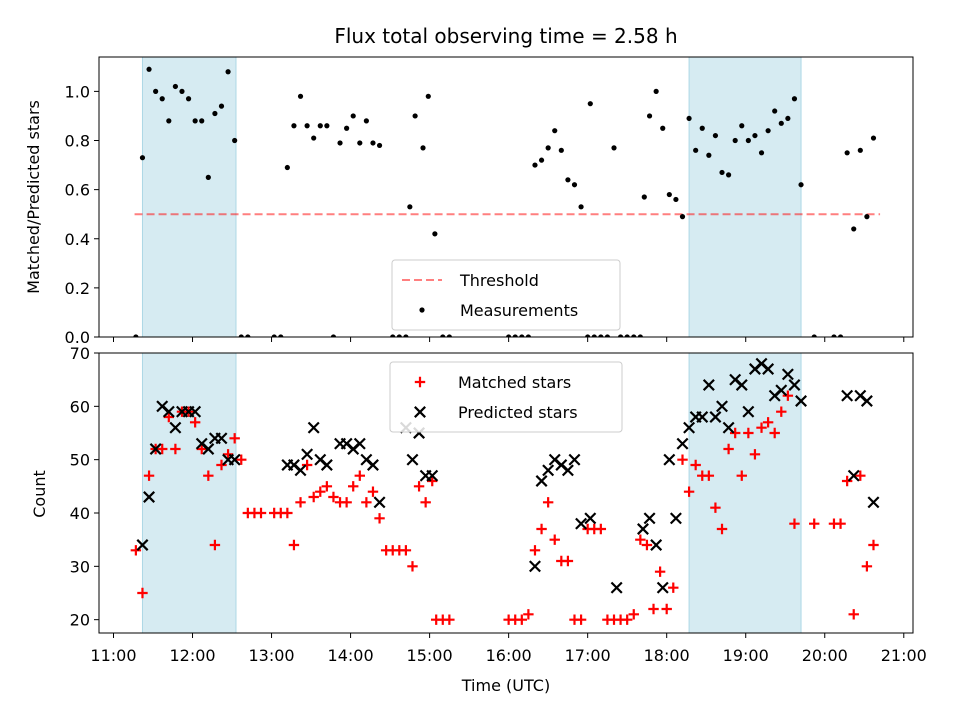 The image size is (960, 720). I want to click on bottom-y-tick-label-4: 50, so click(80, 460).